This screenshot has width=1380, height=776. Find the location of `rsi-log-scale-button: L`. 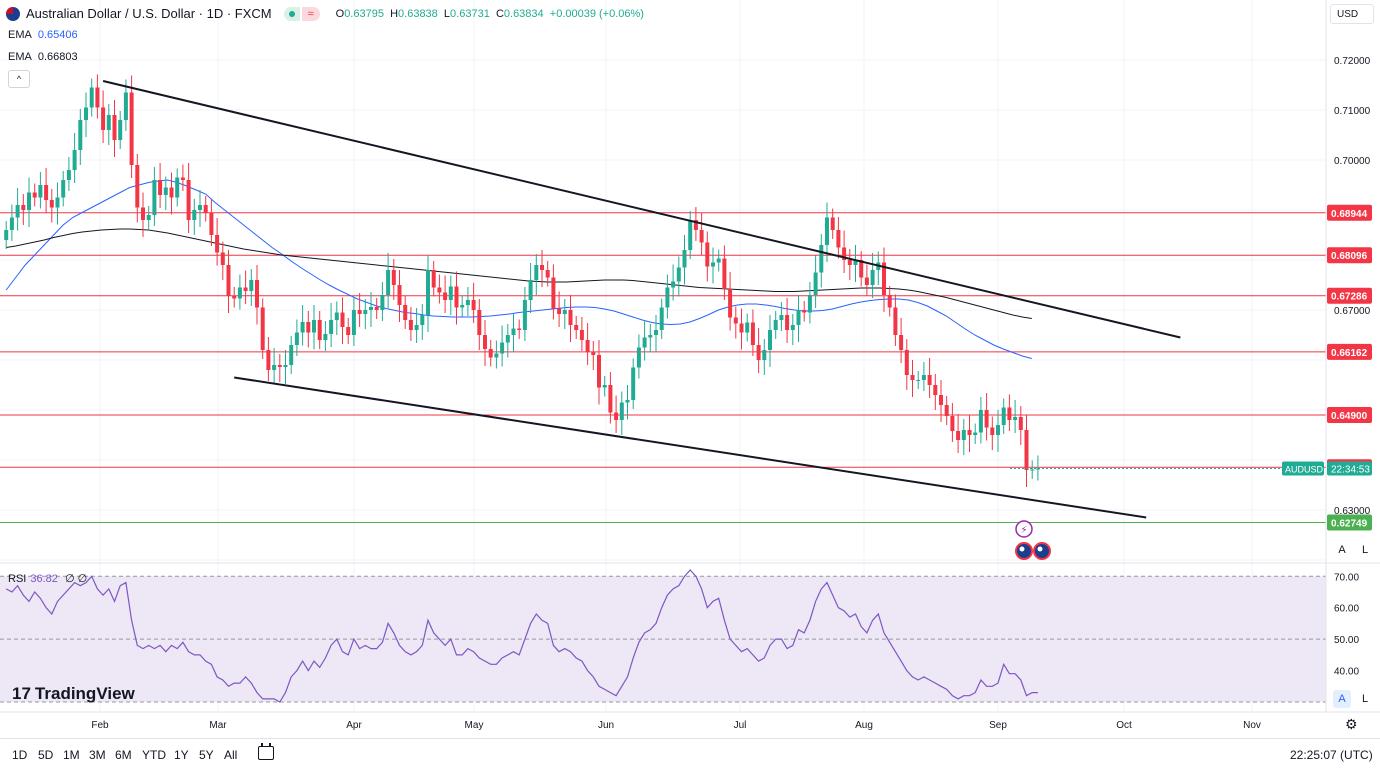

rsi-log-scale-button: L is located at coordinates (1365, 699).